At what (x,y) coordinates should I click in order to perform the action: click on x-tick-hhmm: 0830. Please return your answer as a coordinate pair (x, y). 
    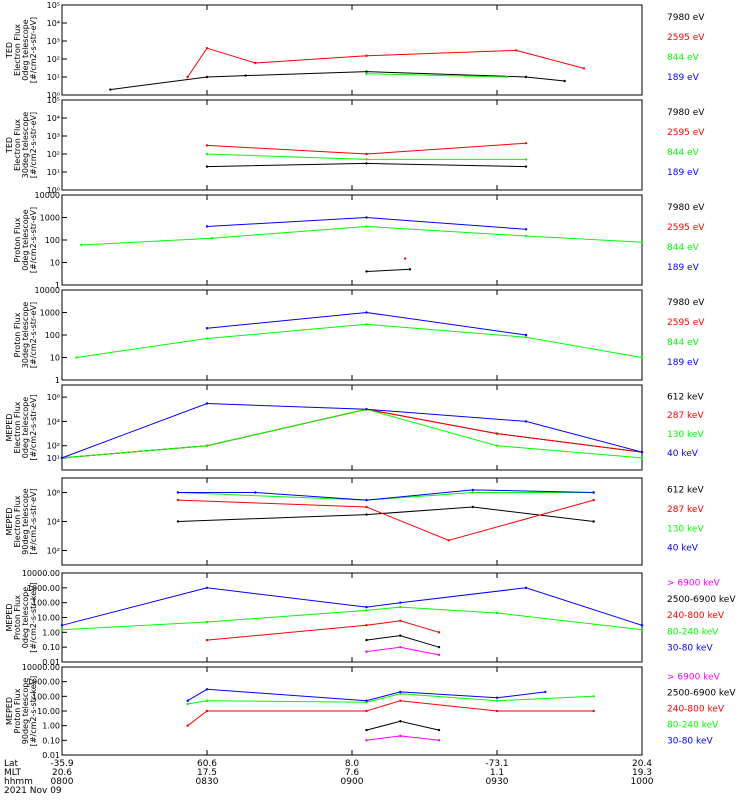
    Looking at the image, I should click on (207, 782).